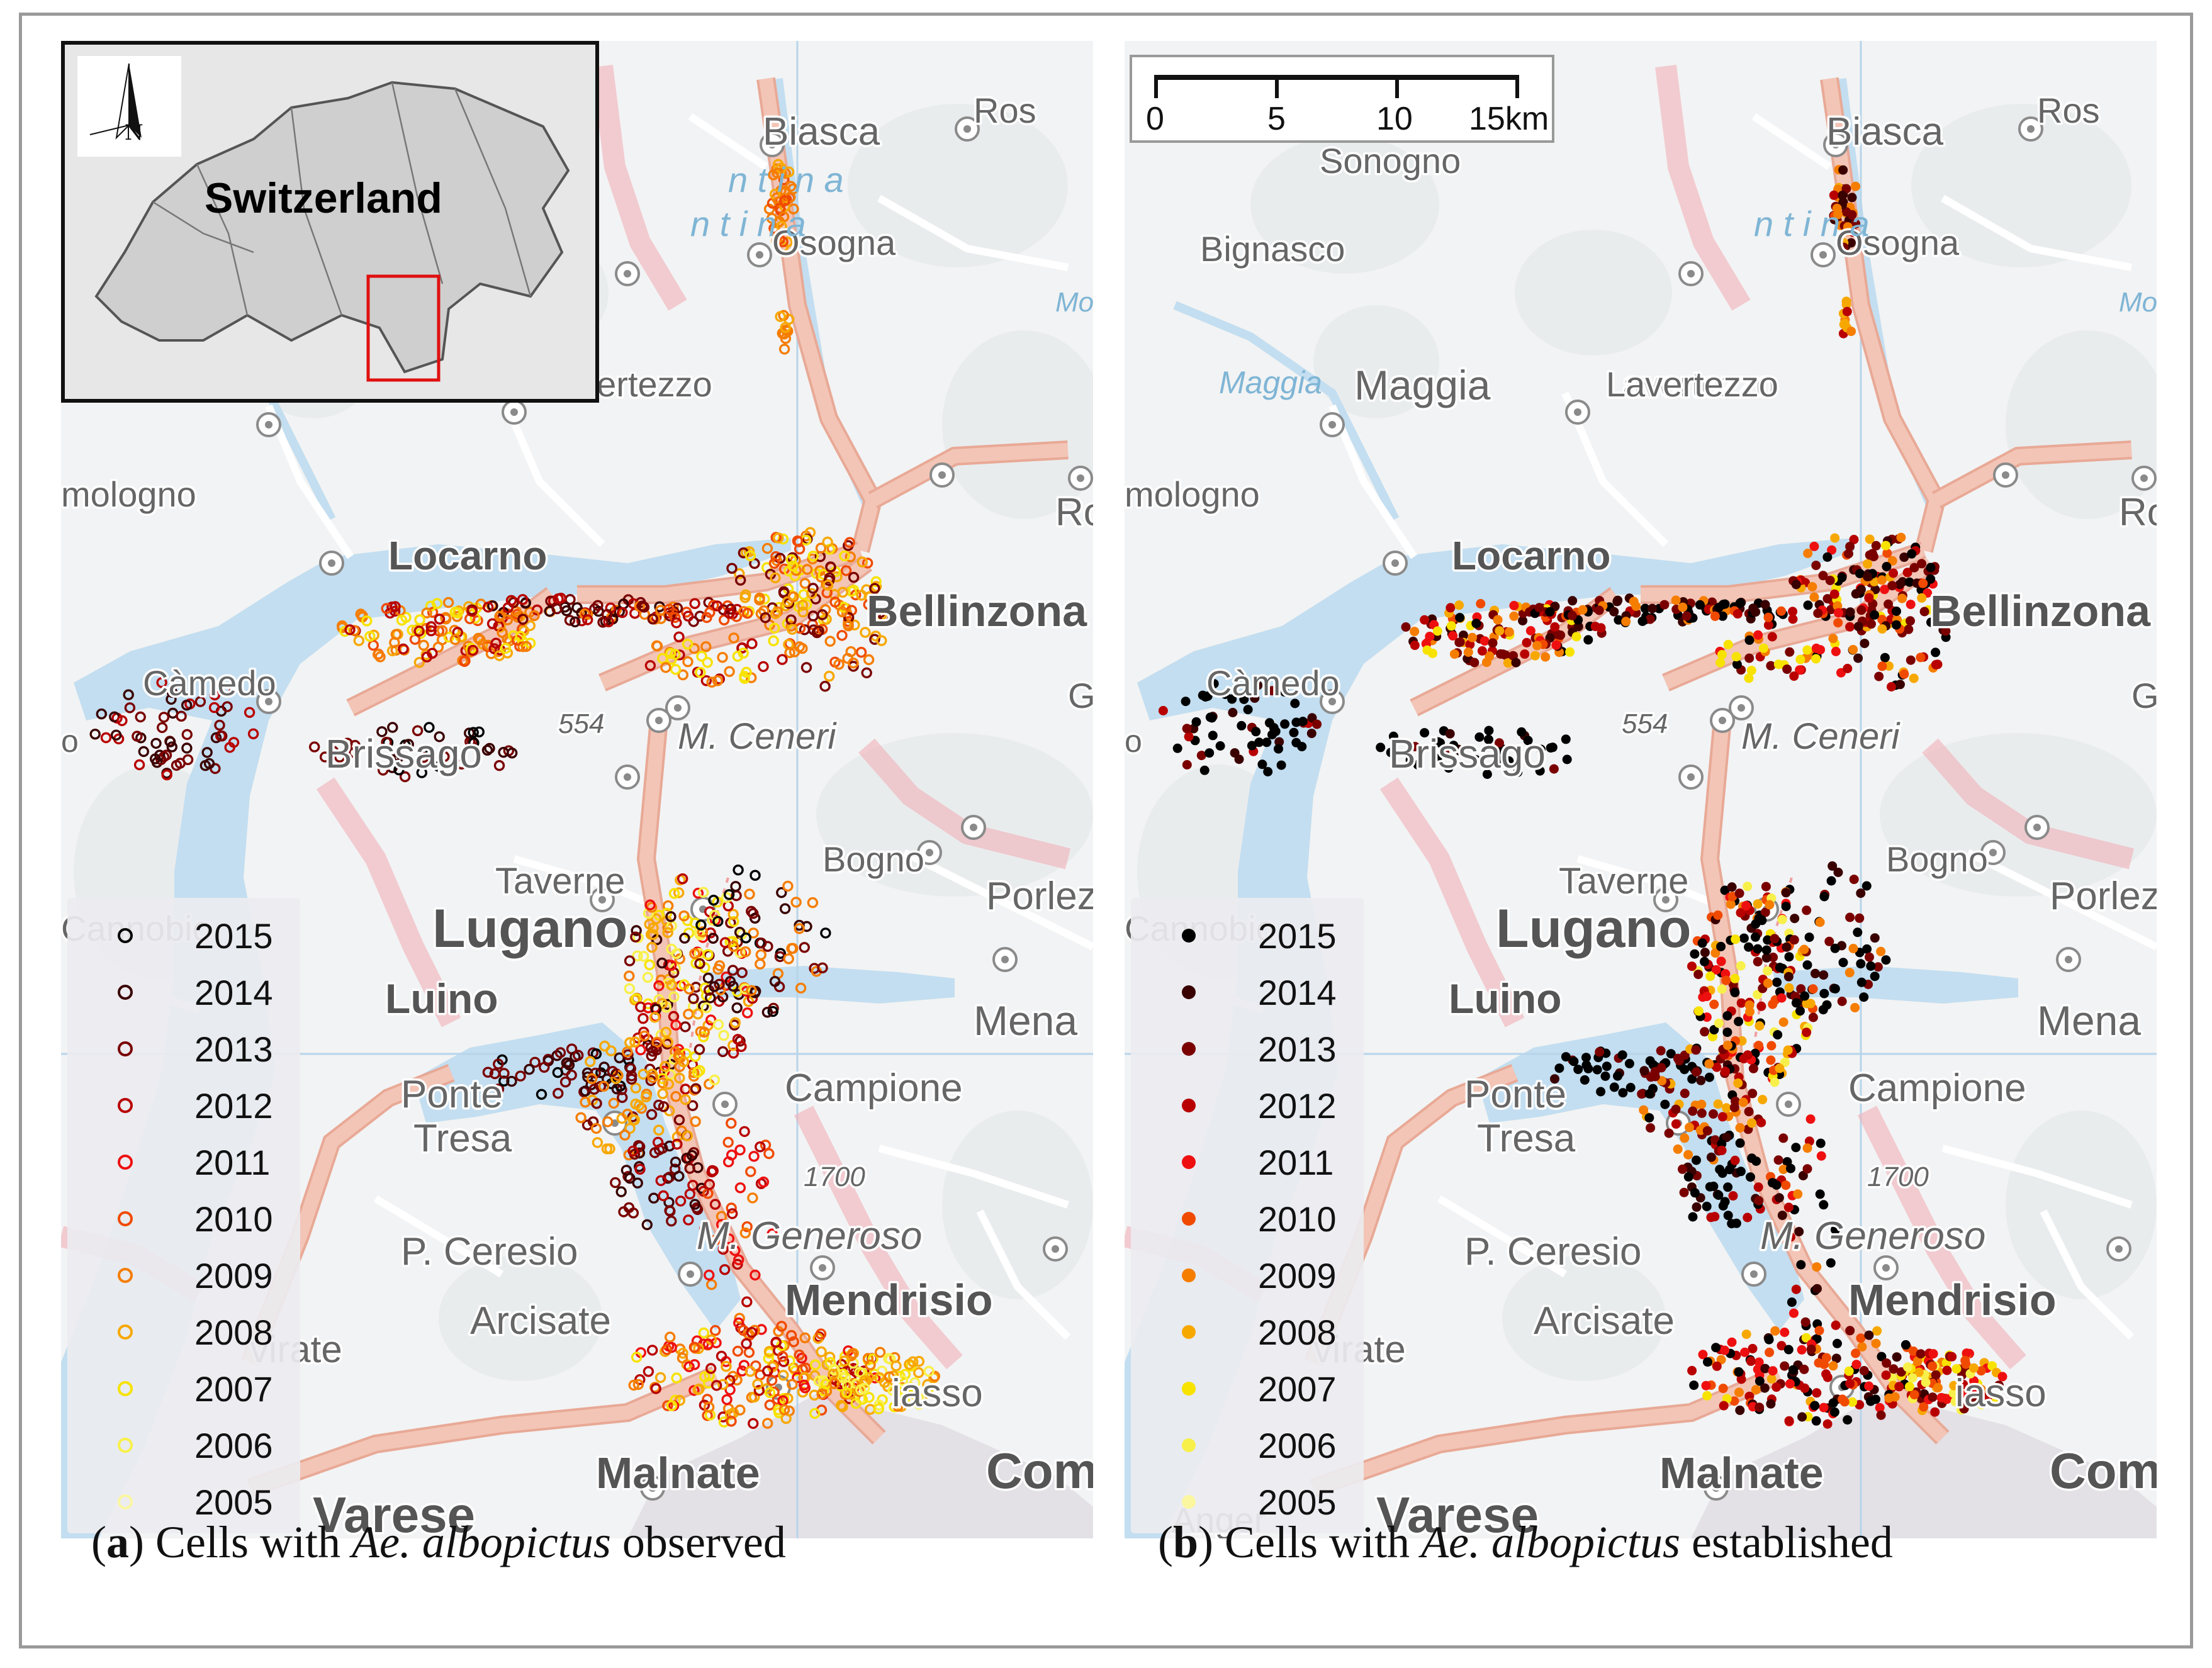  I want to click on legend-item-2012: 2012, so click(1247, 1105).